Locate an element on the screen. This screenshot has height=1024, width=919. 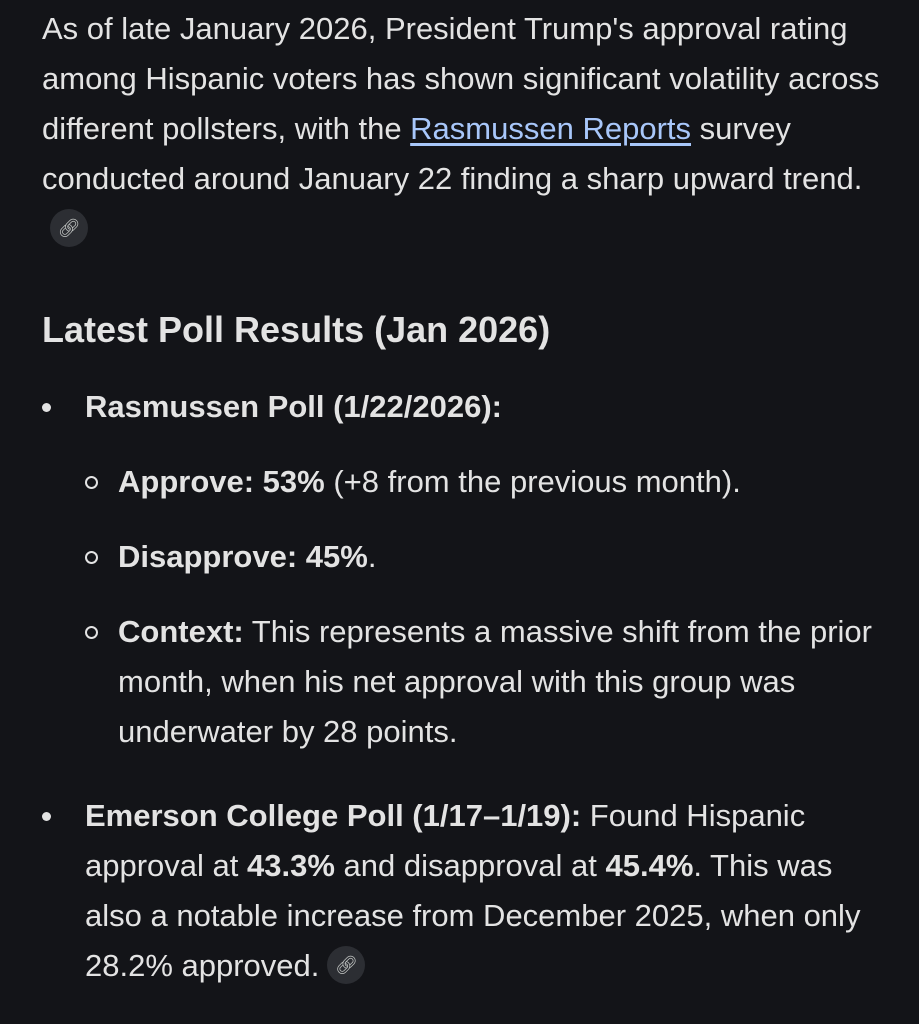
rasmussen-reports-link: Rasmussen Reports is located at coordinates (551, 128).